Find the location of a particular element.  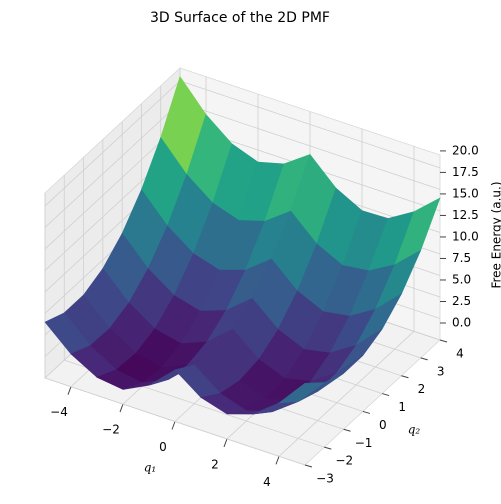

x-tick-label: −2 is located at coordinates (111, 430).